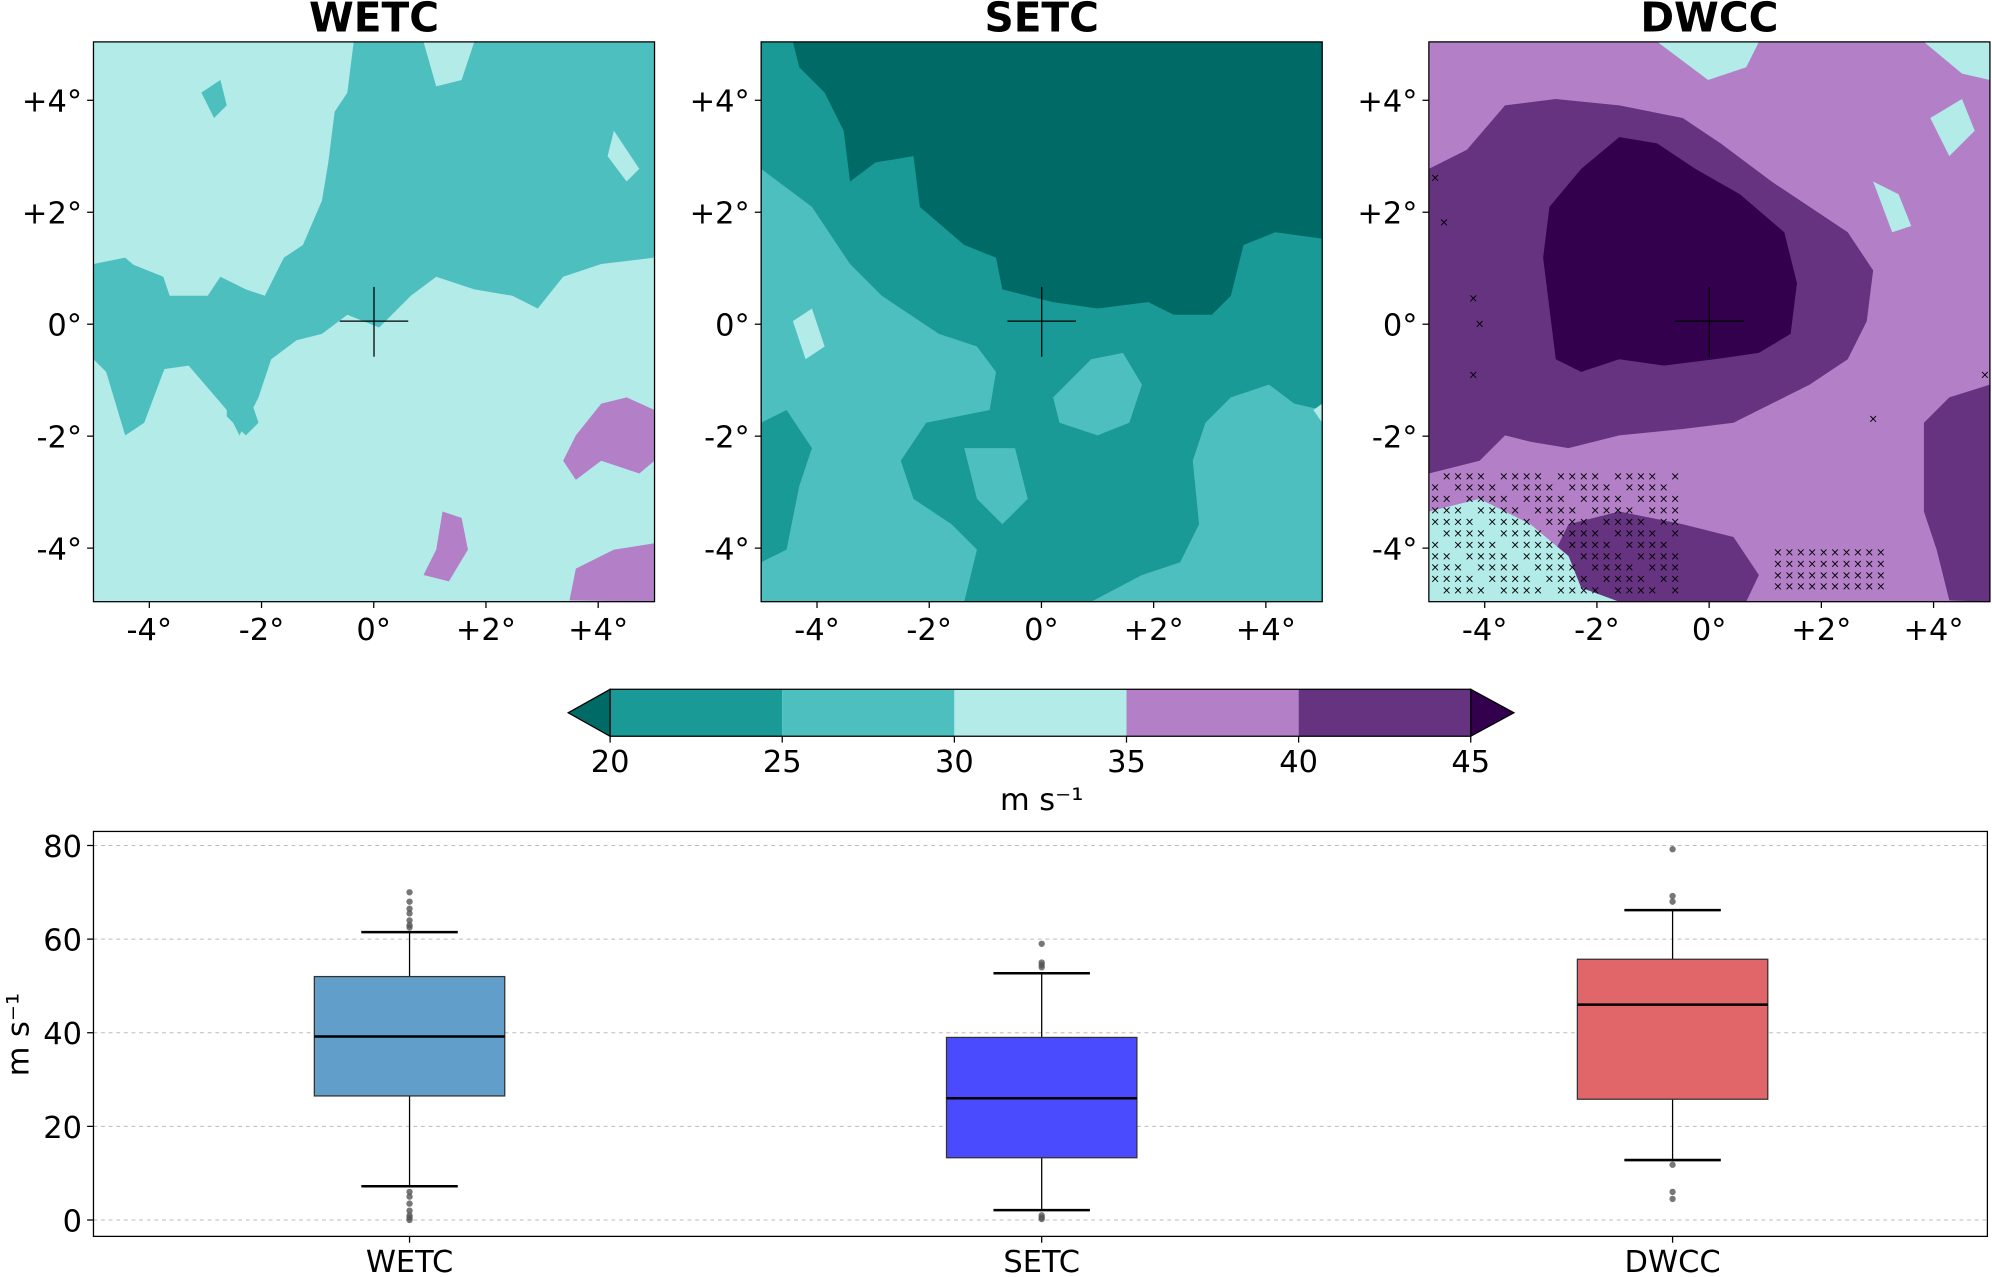 The height and width of the screenshot is (1277, 1992). I want to click on panel-title: WETC, so click(374, 21).